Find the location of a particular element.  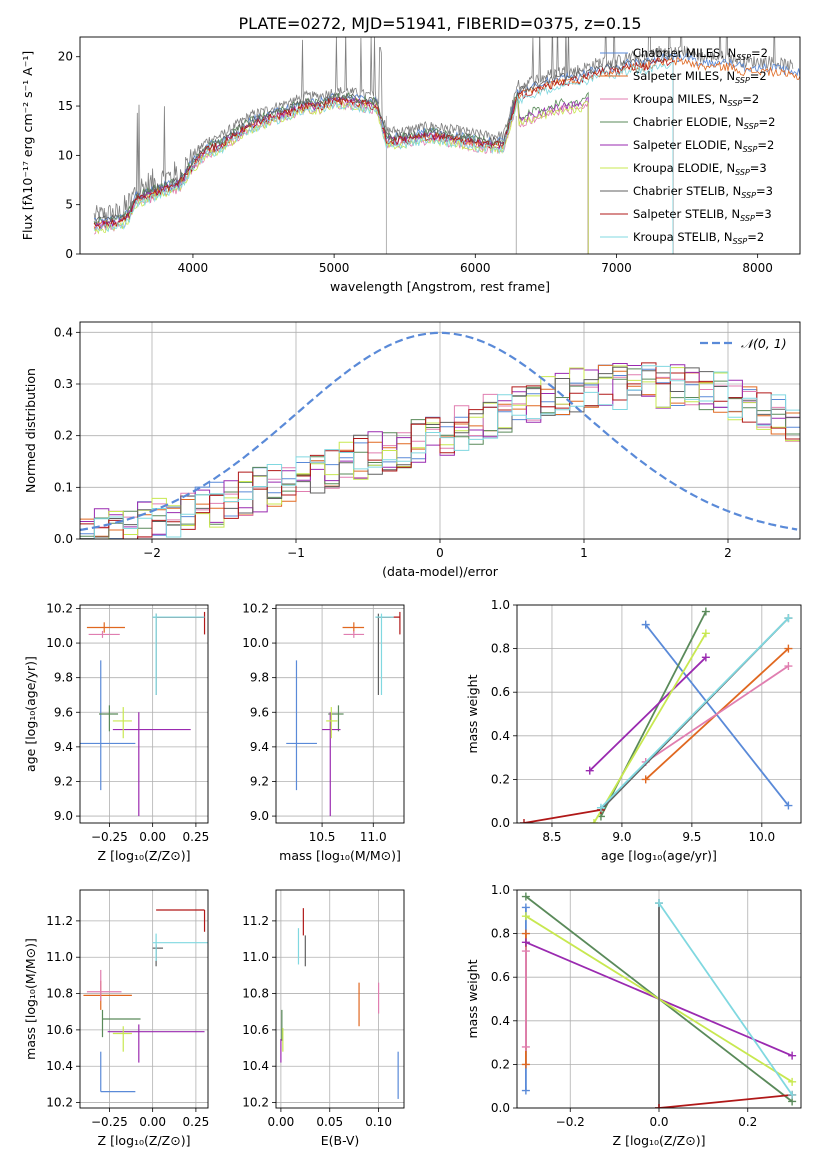

y-tick-label: 10.0 is located at coordinates (255, 643).